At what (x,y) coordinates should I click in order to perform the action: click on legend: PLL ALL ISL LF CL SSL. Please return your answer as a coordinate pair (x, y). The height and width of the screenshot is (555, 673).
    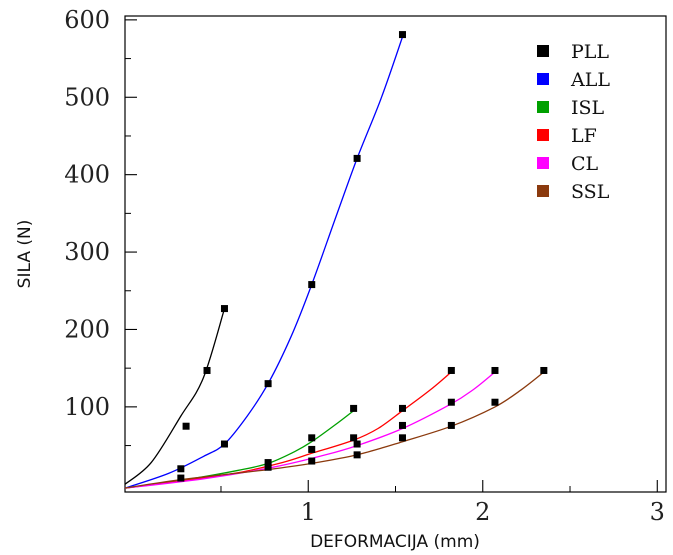
    Looking at the image, I should click on (573, 122).